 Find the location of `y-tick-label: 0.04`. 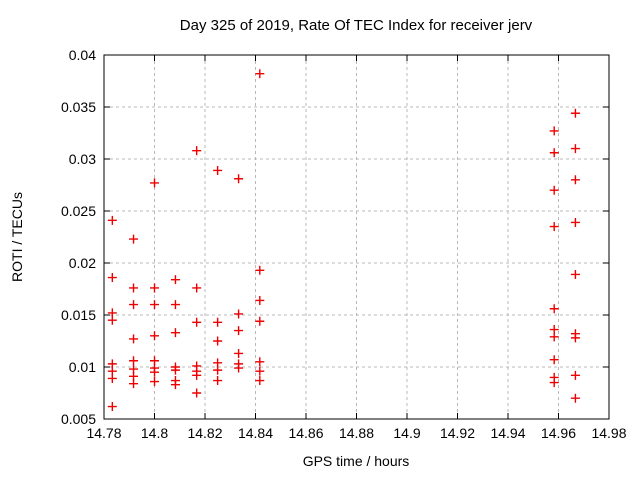

y-tick-label: 0.04 is located at coordinates (82, 55).